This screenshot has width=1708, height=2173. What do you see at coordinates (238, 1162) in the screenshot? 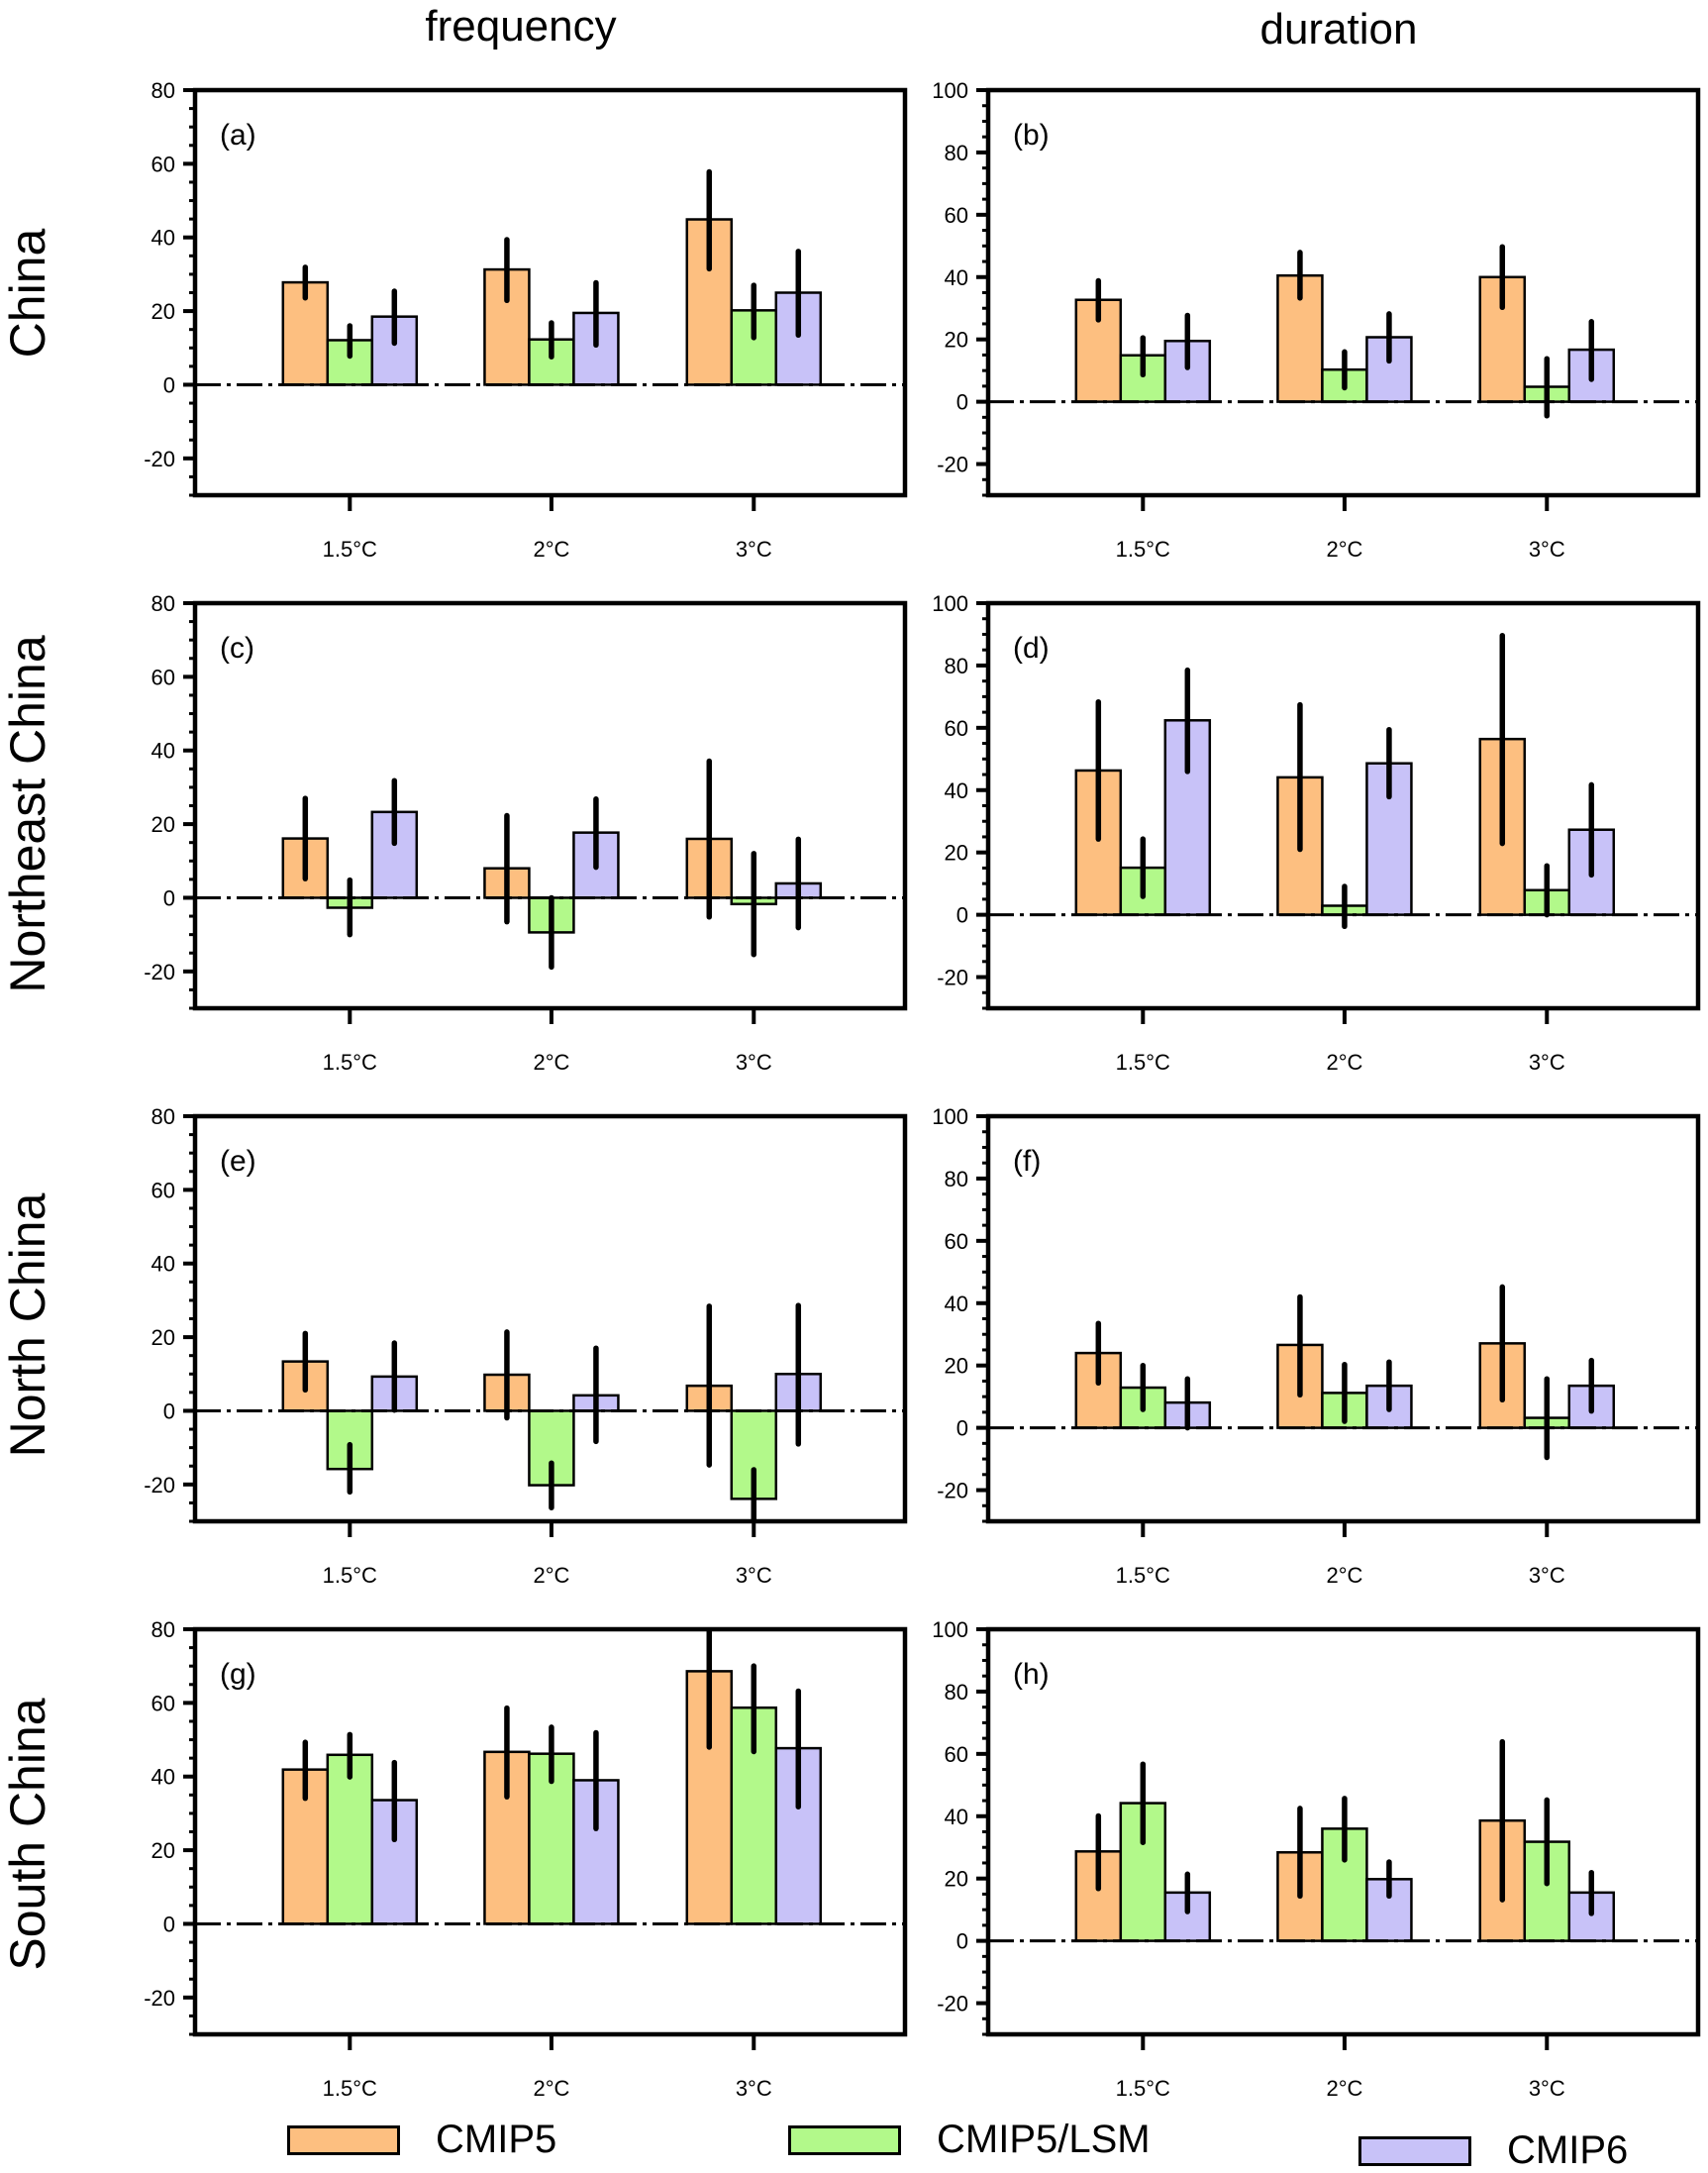
I see `panel-label: (e)` at bounding box center [238, 1162].